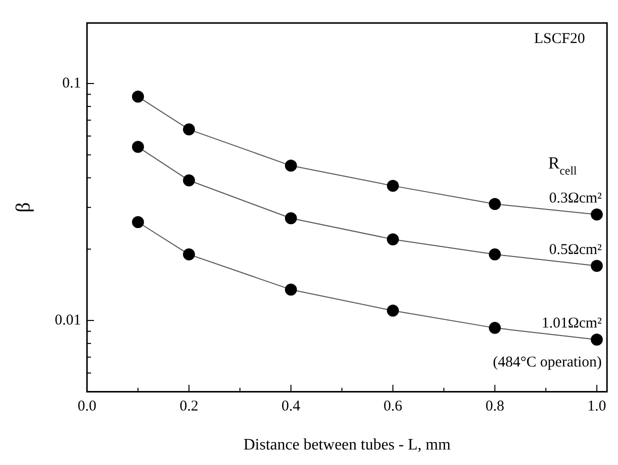 This screenshot has width=618, height=465. I want to click on x-tick-label: 1.0, so click(596, 406).